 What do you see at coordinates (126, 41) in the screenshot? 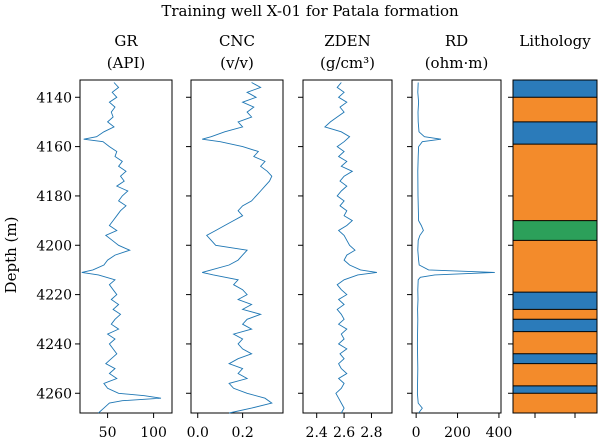
I see `track-title-0: GR` at bounding box center [126, 41].